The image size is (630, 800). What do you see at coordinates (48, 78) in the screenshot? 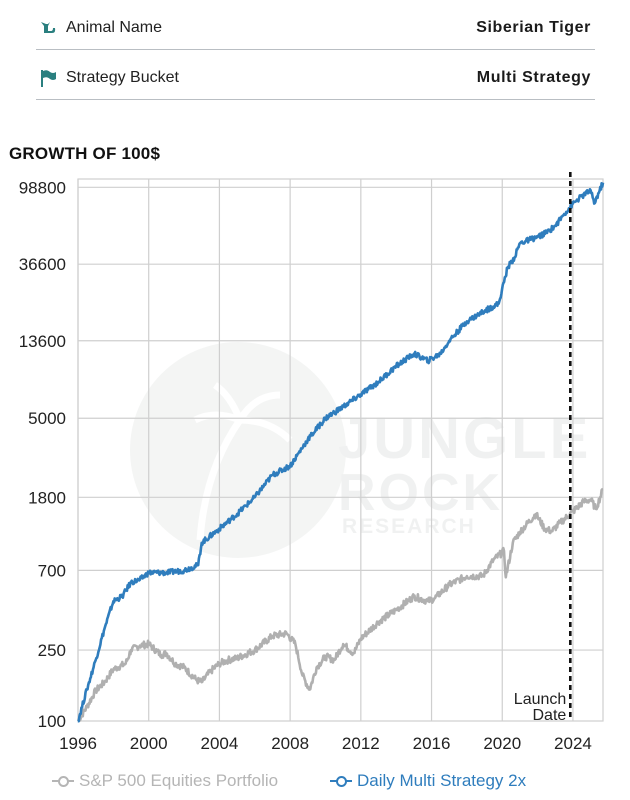
I see `flag-icon` at bounding box center [48, 78].